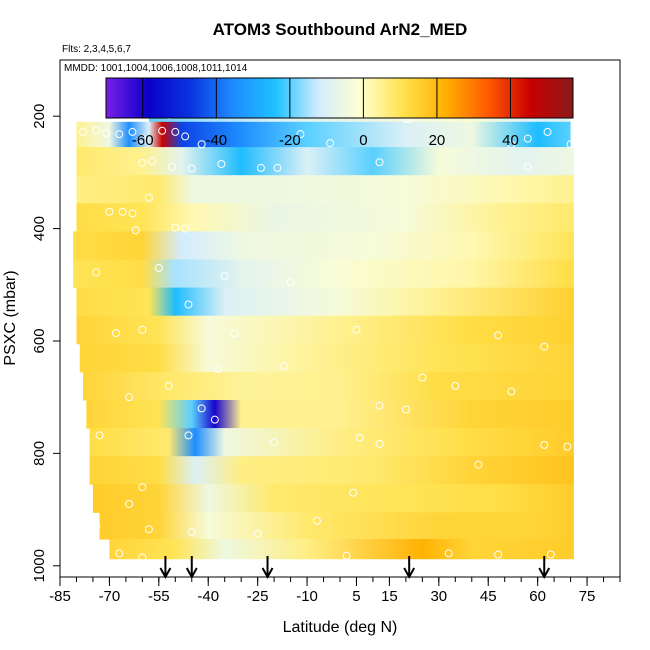  I want to click on dates-label: MMDD: 1001,1004,1006,1008,1011,1014, so click(156, 68).